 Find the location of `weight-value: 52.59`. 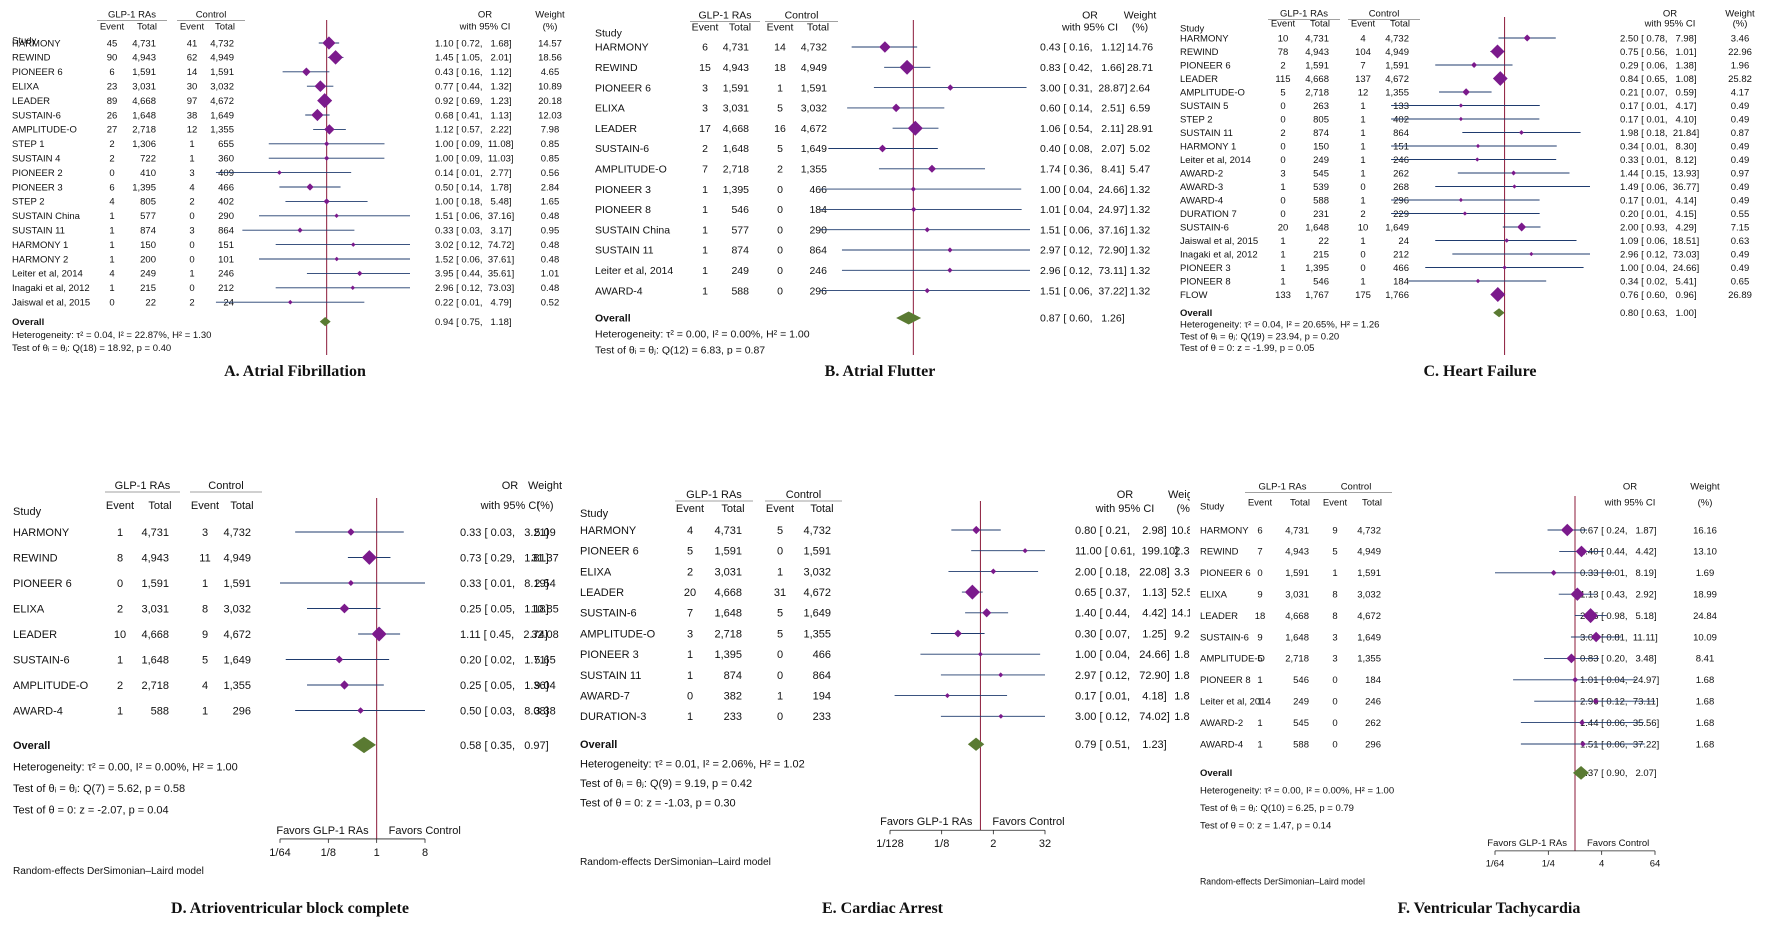

weight-value: 52.59 is located at coordinates (1180, 593).